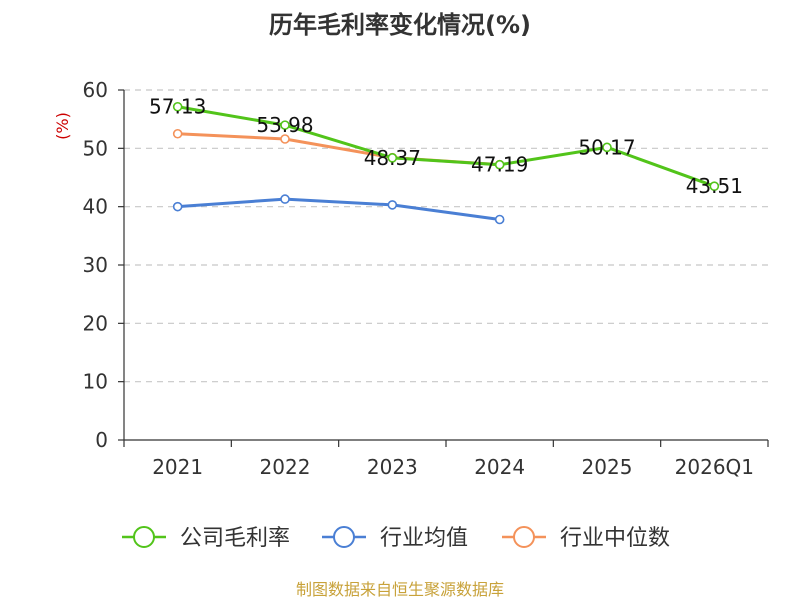  I want to click on x-tick-label-2024: 2024, so click(499, 467).